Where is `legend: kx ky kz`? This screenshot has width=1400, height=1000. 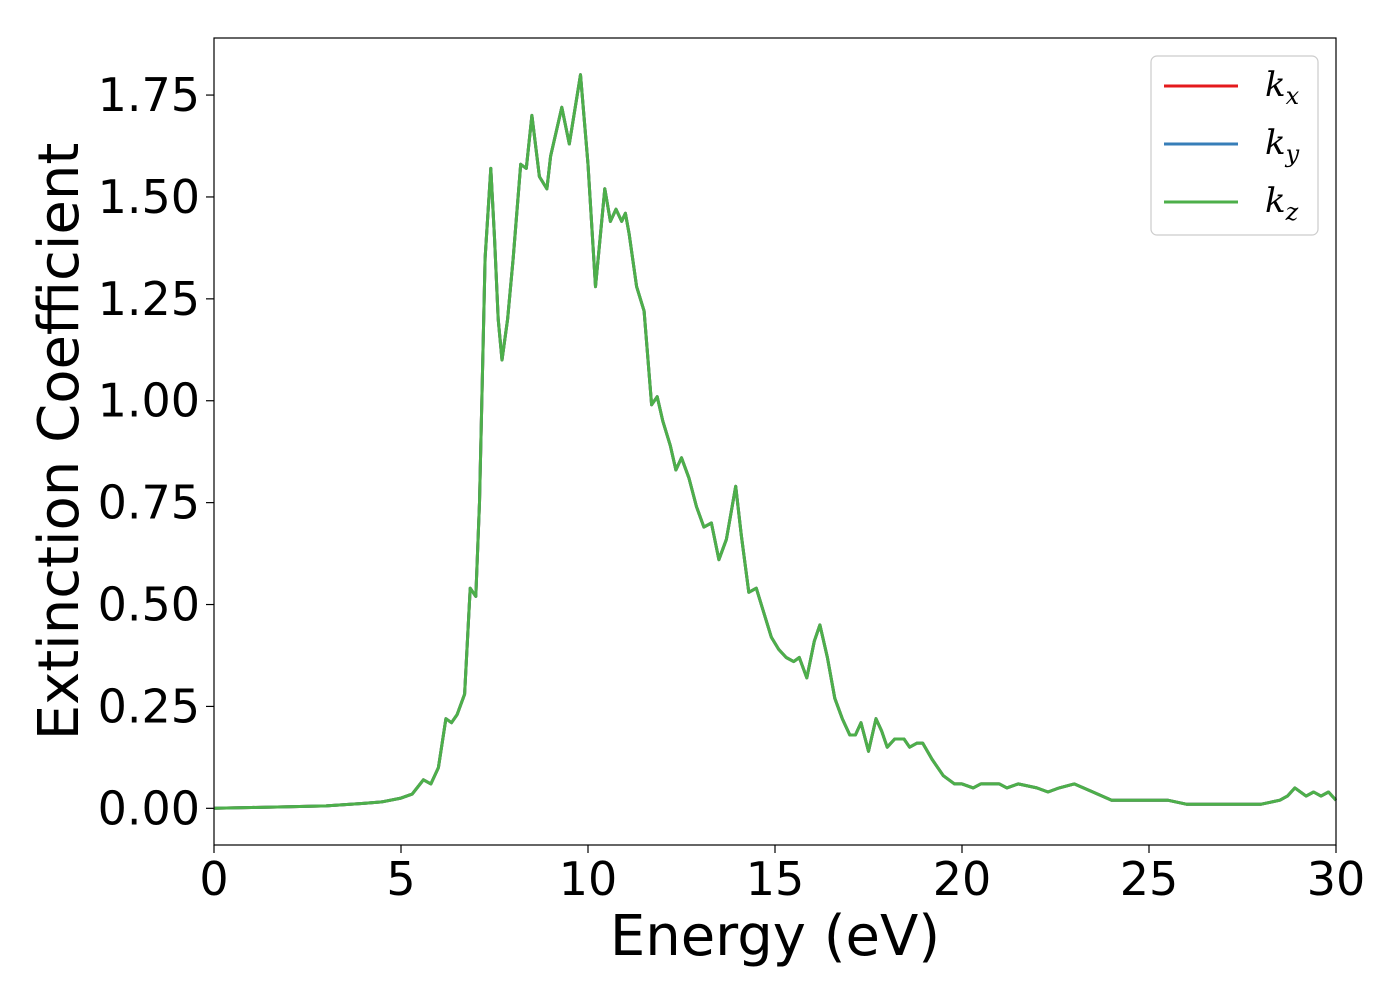 legend: kx ky kz is located at coordinates (1234, 145).